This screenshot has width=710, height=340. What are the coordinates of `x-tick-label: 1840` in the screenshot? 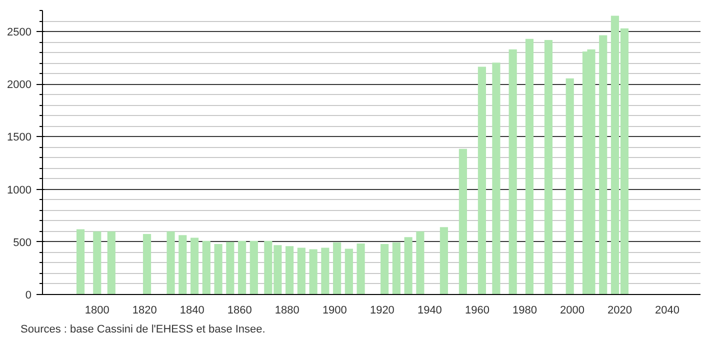 It's located at (192, 310).